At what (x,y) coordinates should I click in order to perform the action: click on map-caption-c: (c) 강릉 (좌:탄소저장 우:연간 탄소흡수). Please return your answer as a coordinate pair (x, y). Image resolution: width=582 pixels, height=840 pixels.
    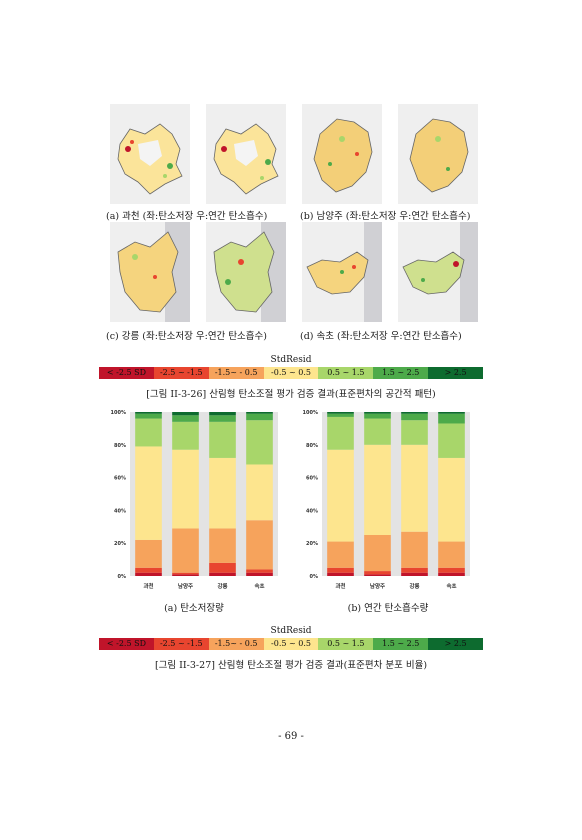
    Looking at the image, I should click on (186, 336).